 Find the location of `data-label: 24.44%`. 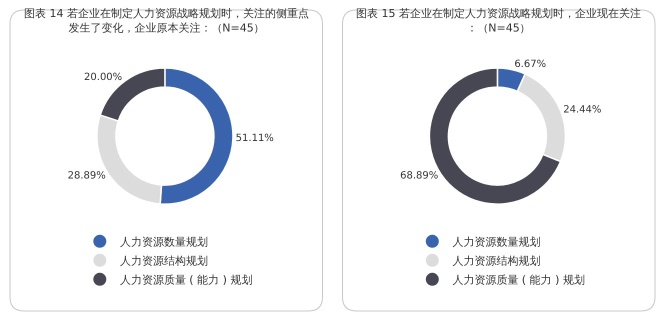

data-label: 24.44% is located at coordinates (582, 110).